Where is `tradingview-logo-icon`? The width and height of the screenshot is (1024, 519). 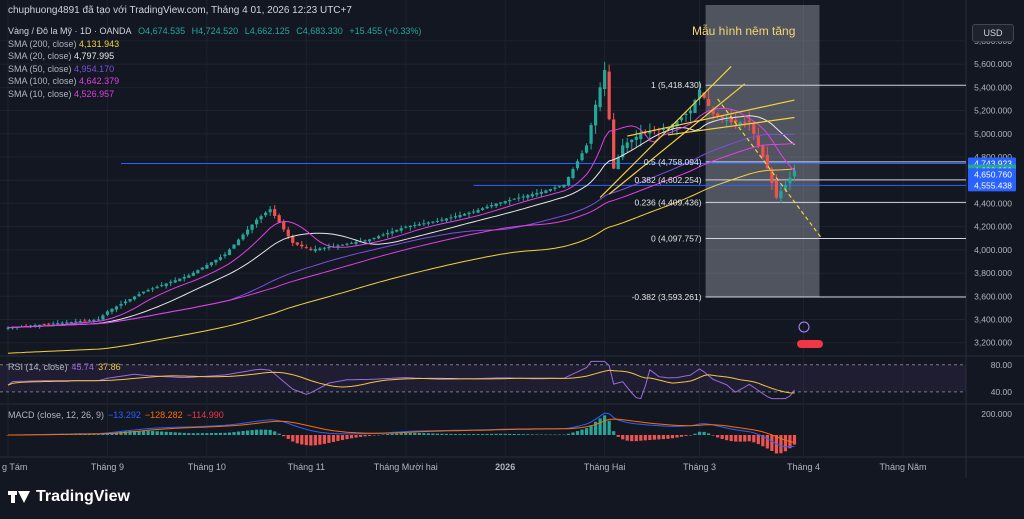 tradingview-logo-icon is located at coordinates (19, 497).